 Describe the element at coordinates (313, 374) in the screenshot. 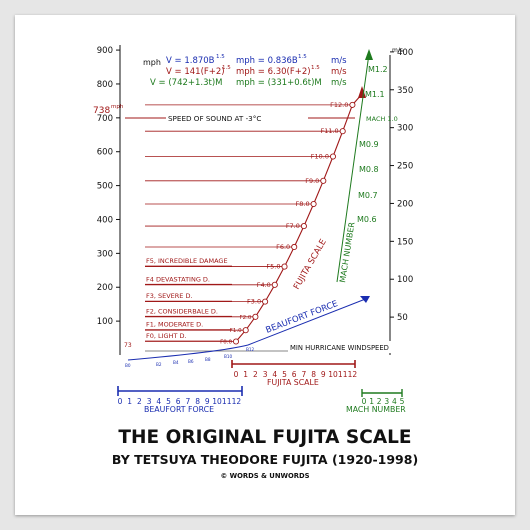

I see `fujita-axis-tick-label: 8` at that location.